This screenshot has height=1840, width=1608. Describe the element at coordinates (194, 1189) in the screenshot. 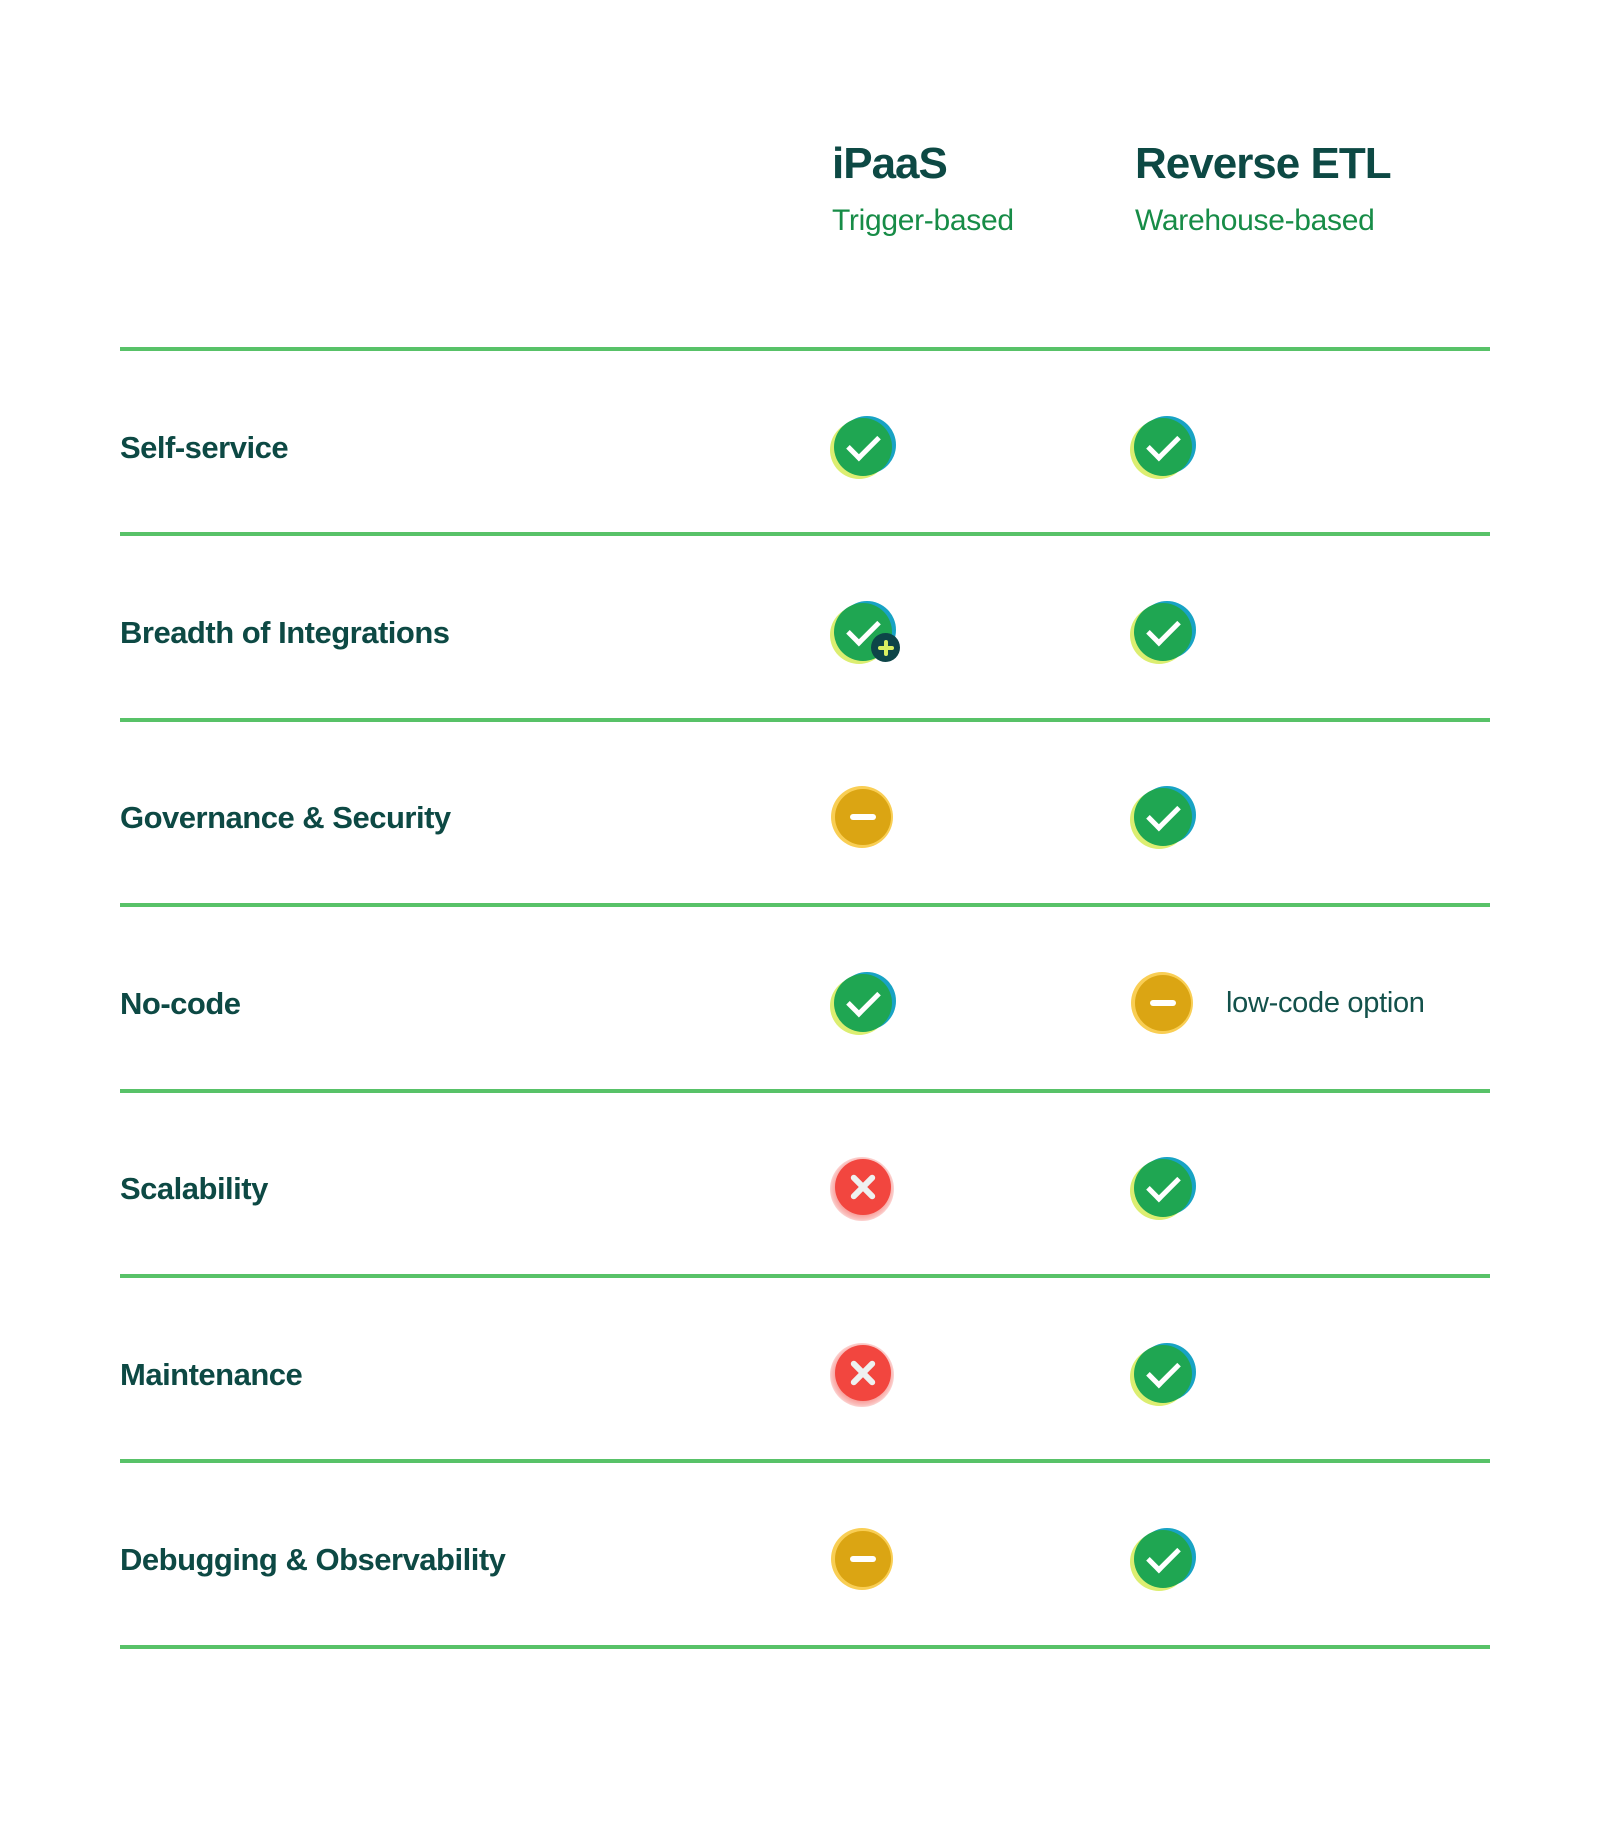

I see `row-label: Scalability` at that location.